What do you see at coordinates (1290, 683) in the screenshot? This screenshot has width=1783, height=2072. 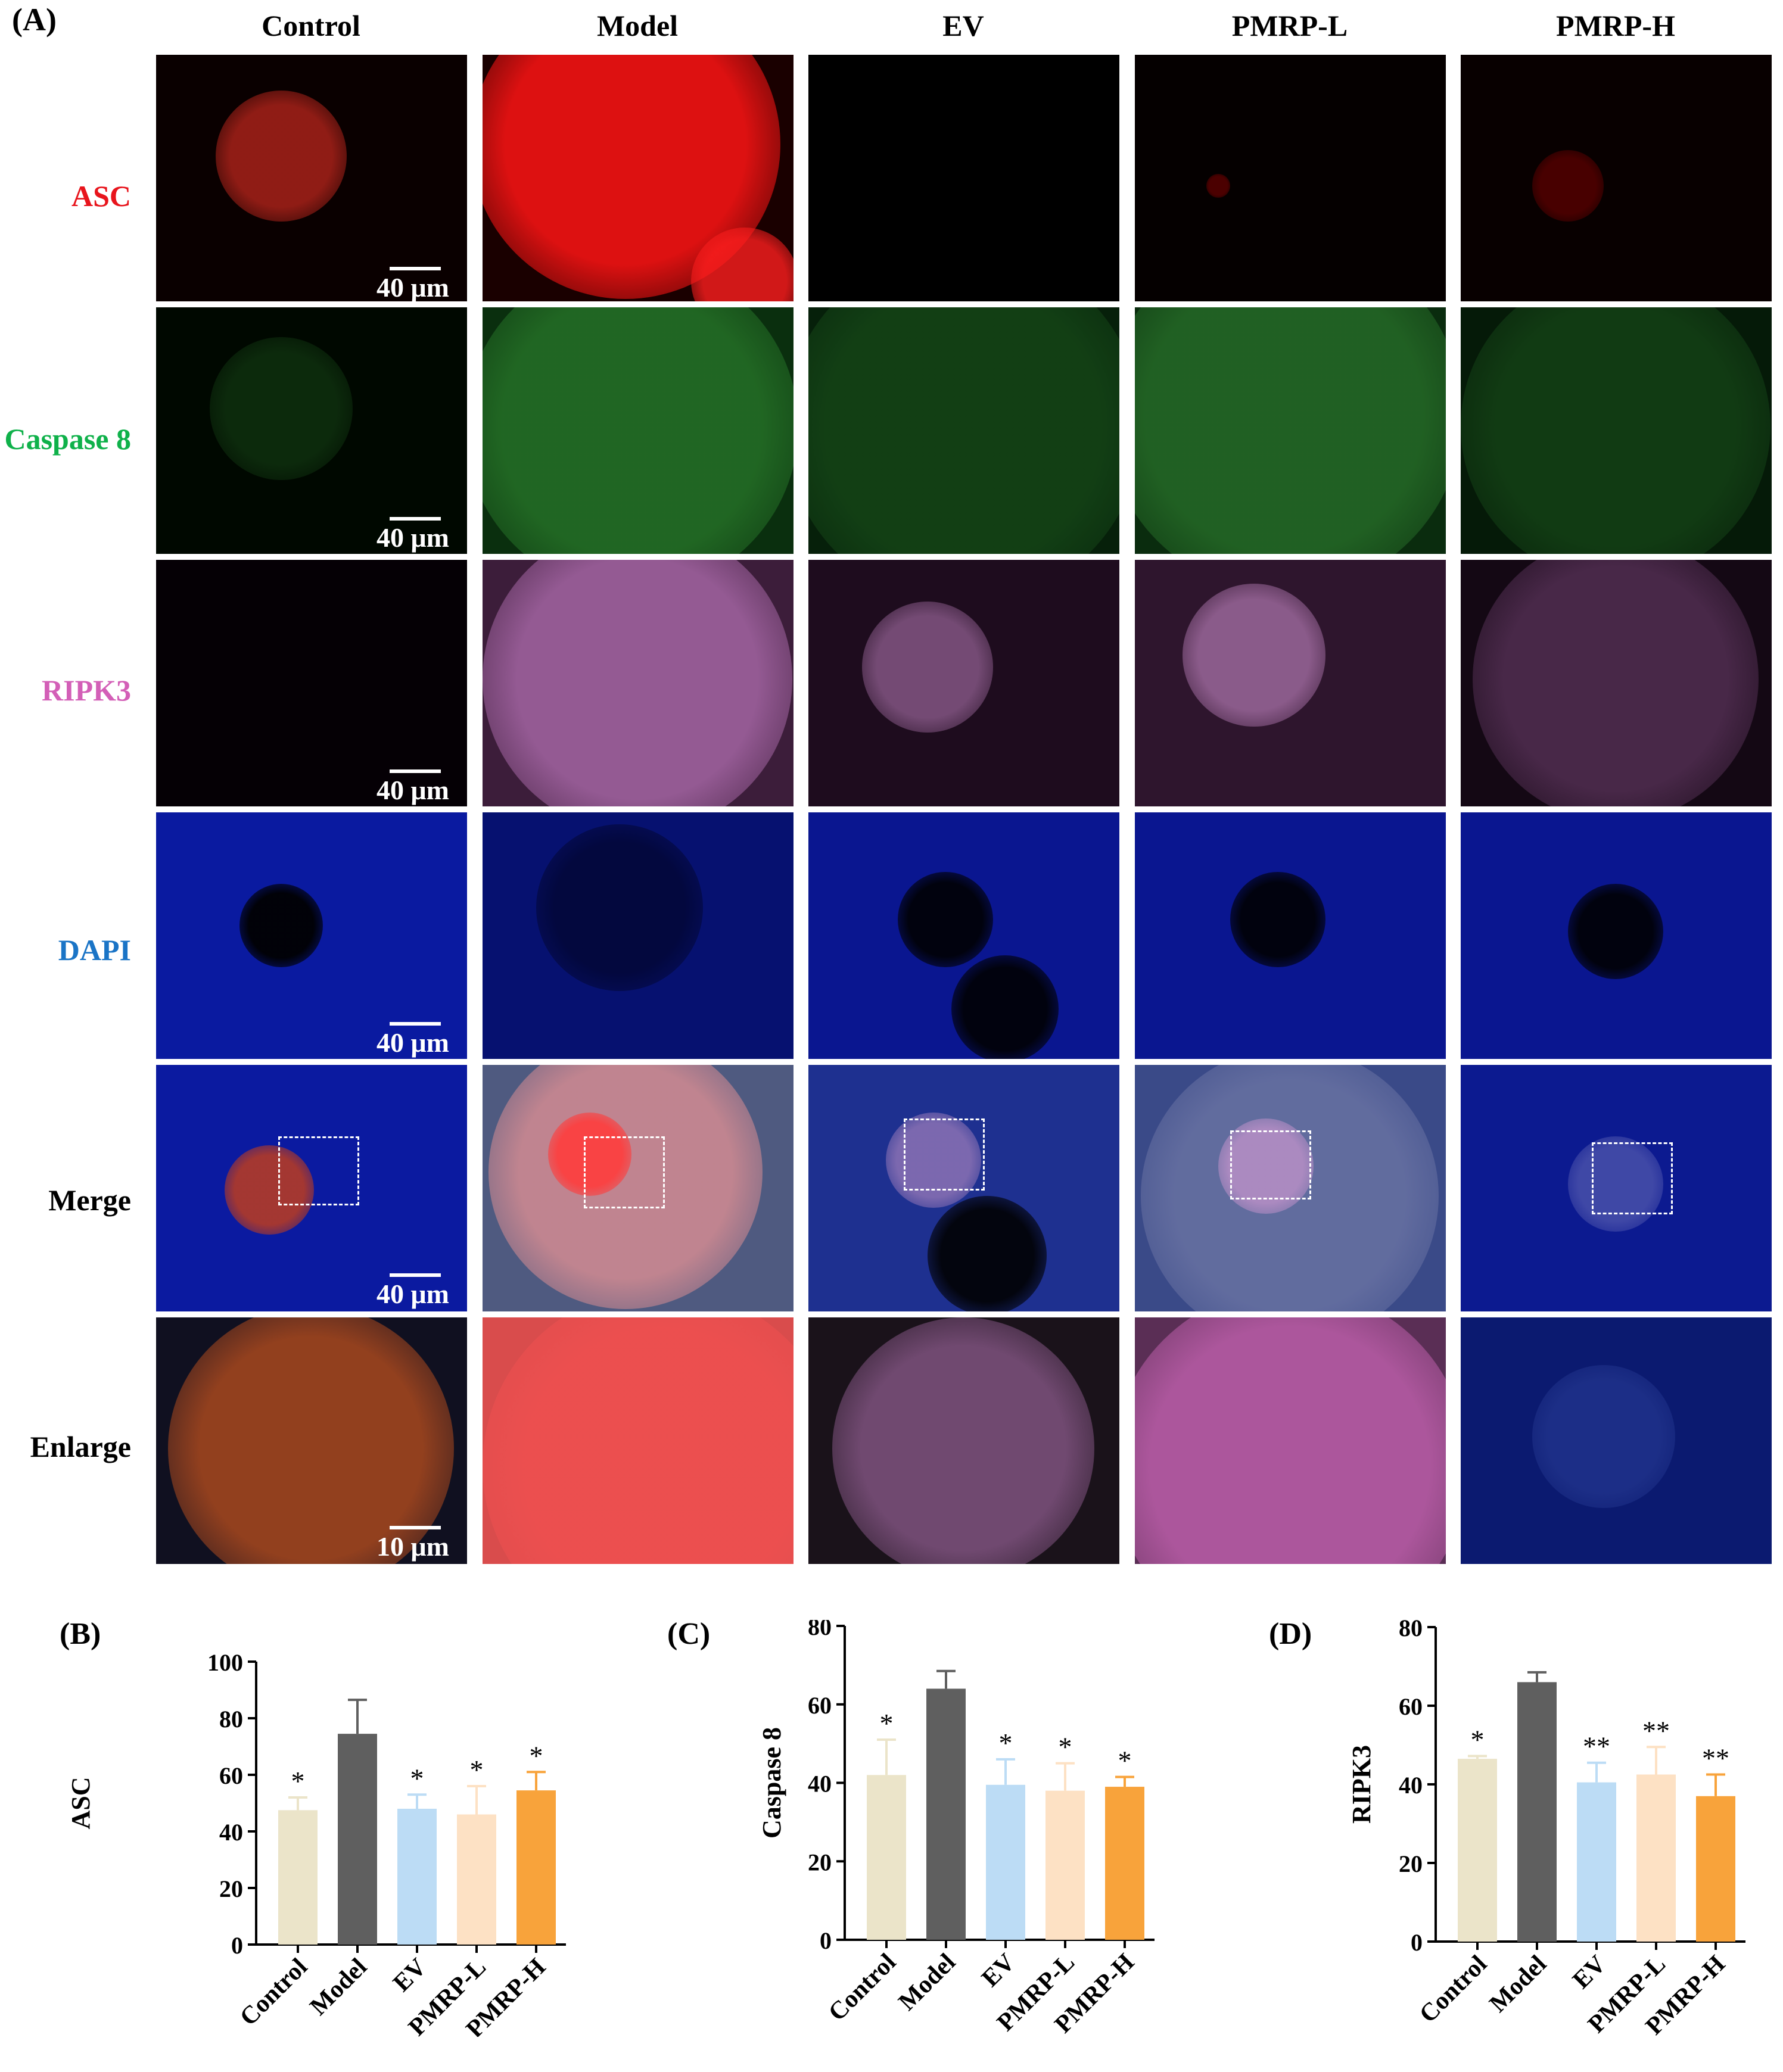 I see `image-ripk3-pmrp-l` at bounding box center [1290, 683].